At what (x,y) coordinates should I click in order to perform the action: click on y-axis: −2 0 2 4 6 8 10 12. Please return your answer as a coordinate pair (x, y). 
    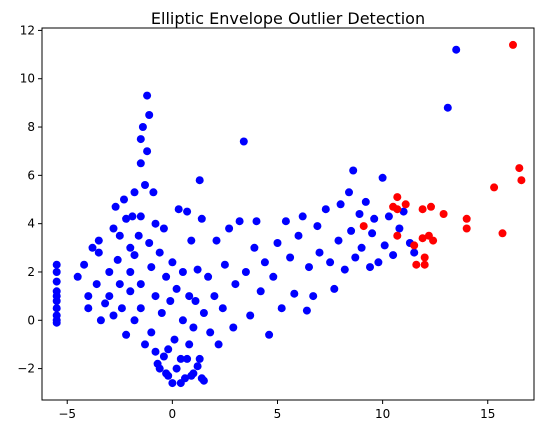
    Looking at the image, I should click on (29, 199).